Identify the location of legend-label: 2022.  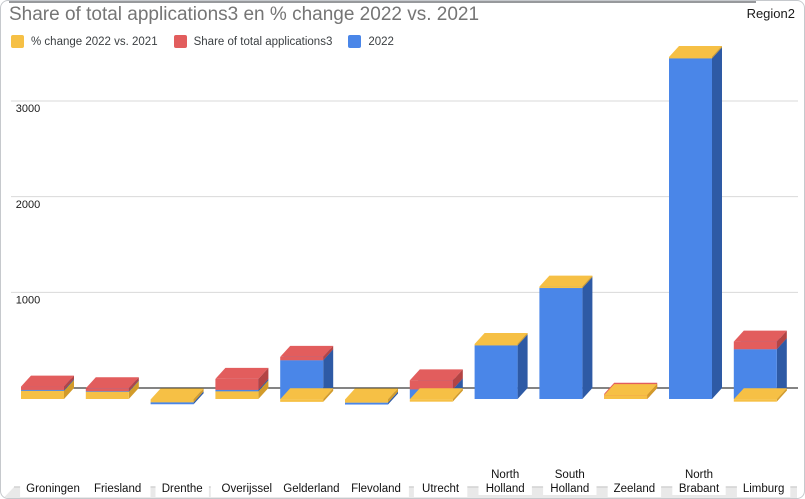
(381, 41).